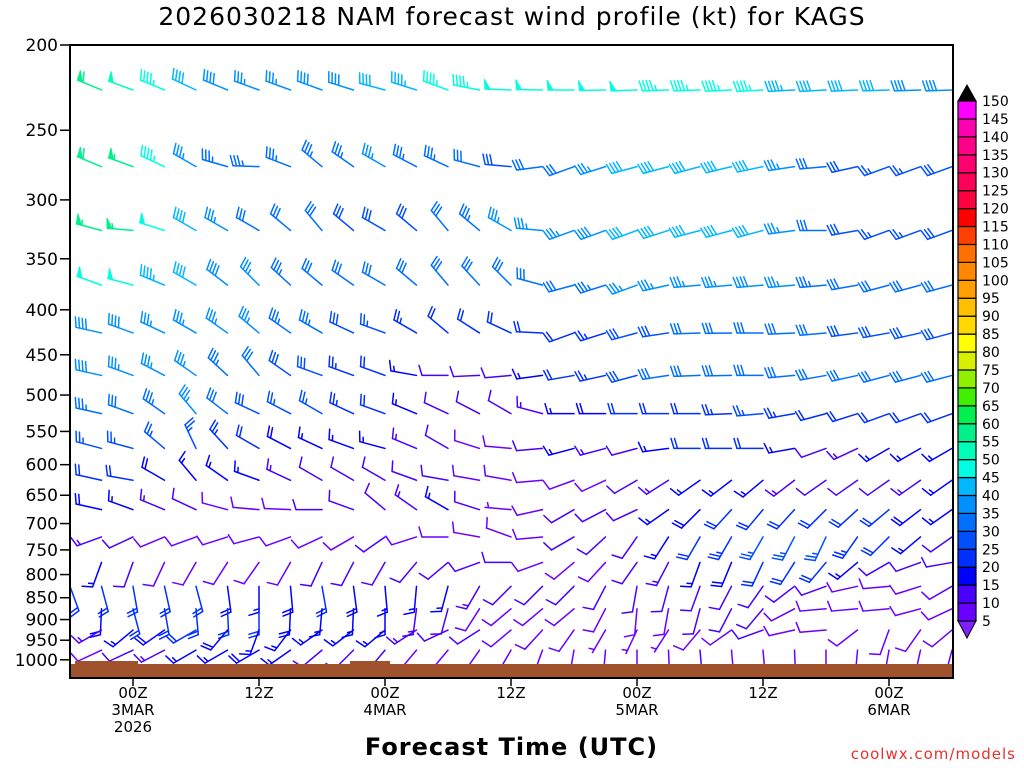  Describe the element at coordinates (995, 263) in the screenshot. I see `colorbar-label: 105` at that location.